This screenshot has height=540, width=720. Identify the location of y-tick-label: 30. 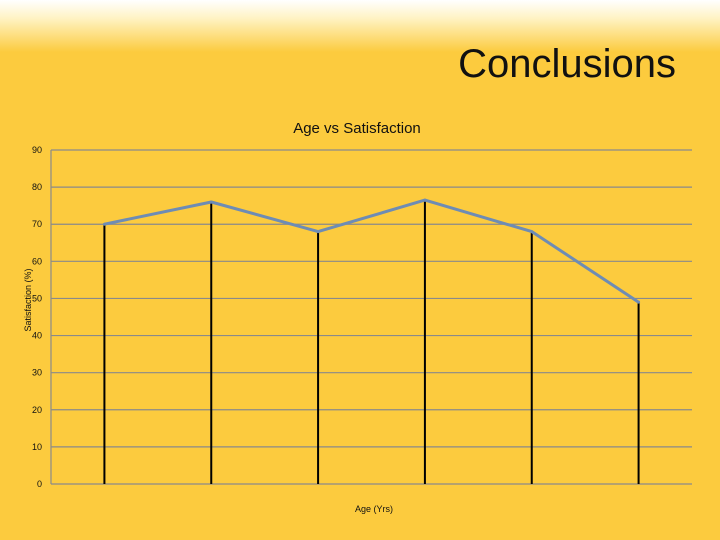
(37, 373).